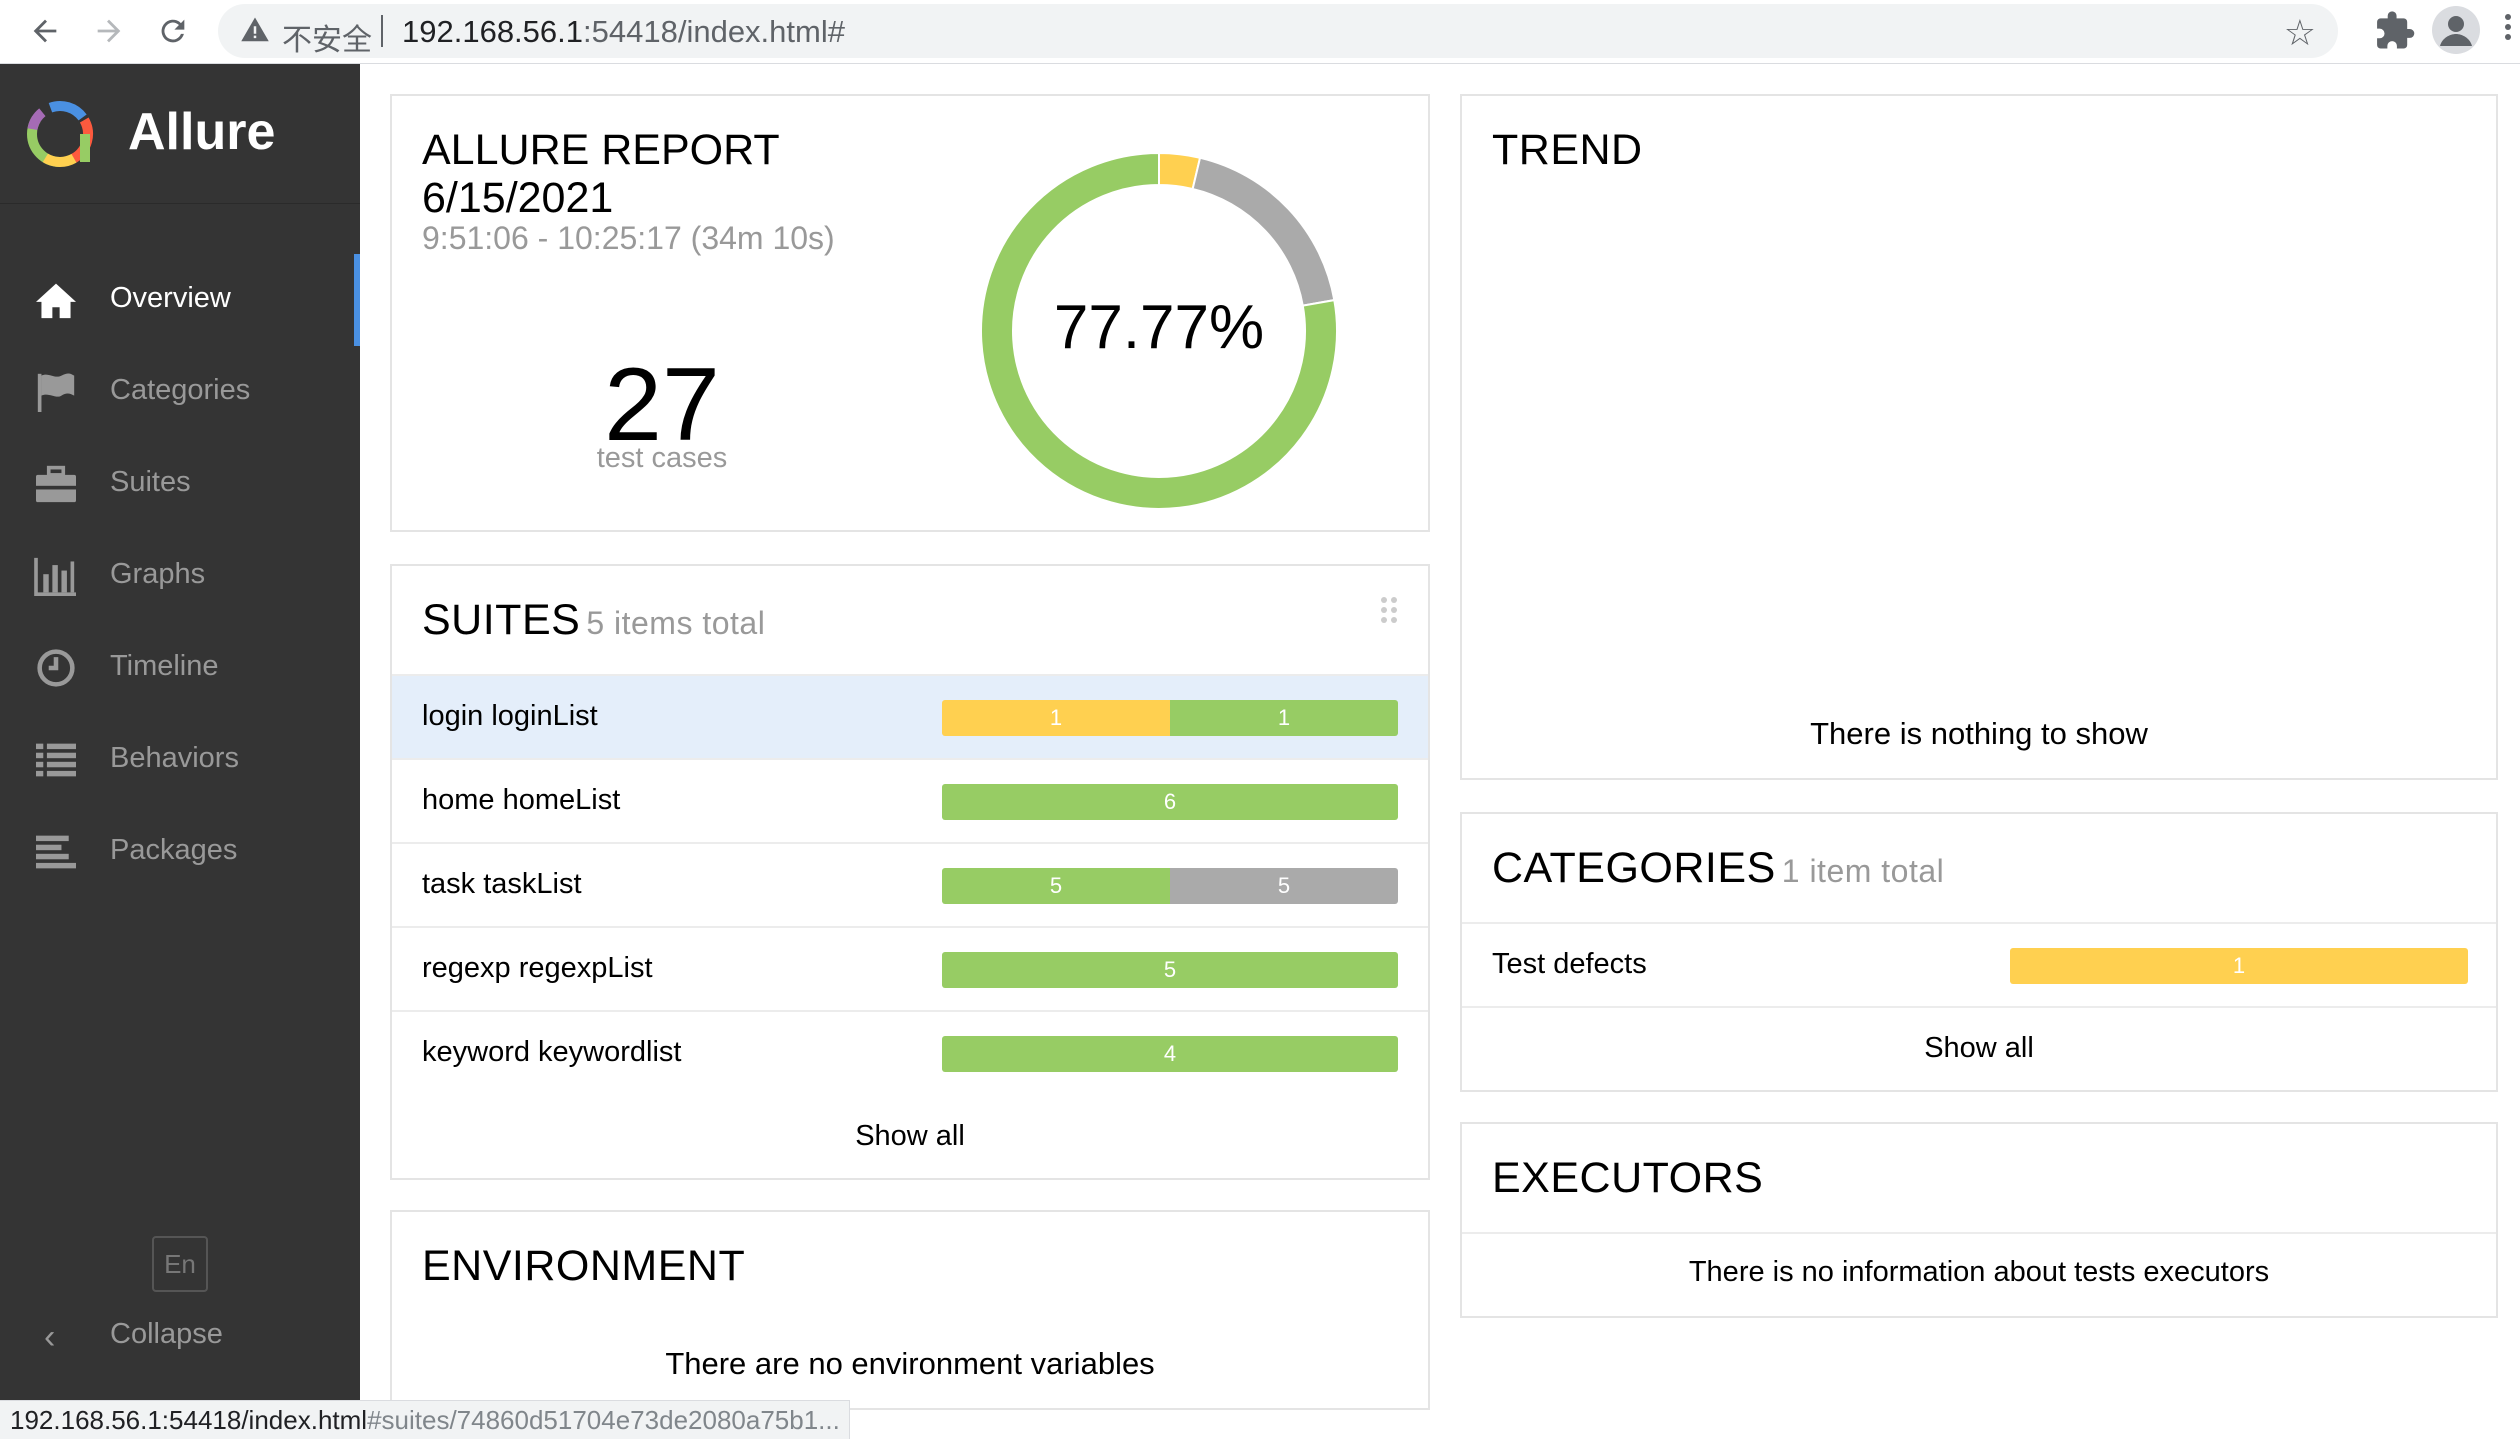  I want to click on sidebar-item-label: Overview, so click(170, 298).